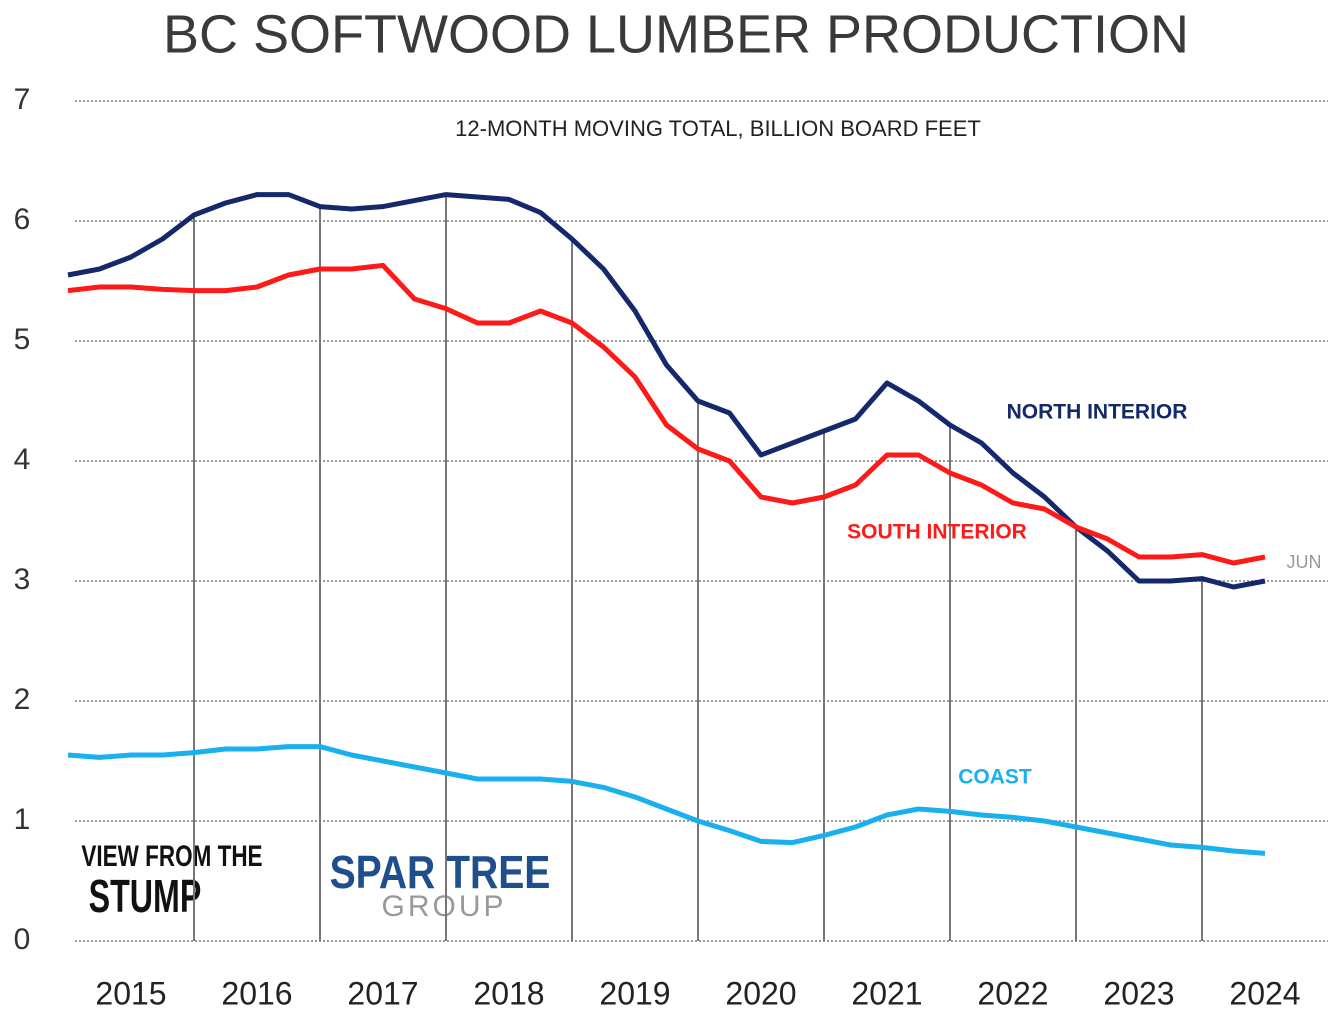  What do you see at coordinates (443, 906) in the screenshot?
I see `logo-text: GROUP` at bounding box center [443, 906].